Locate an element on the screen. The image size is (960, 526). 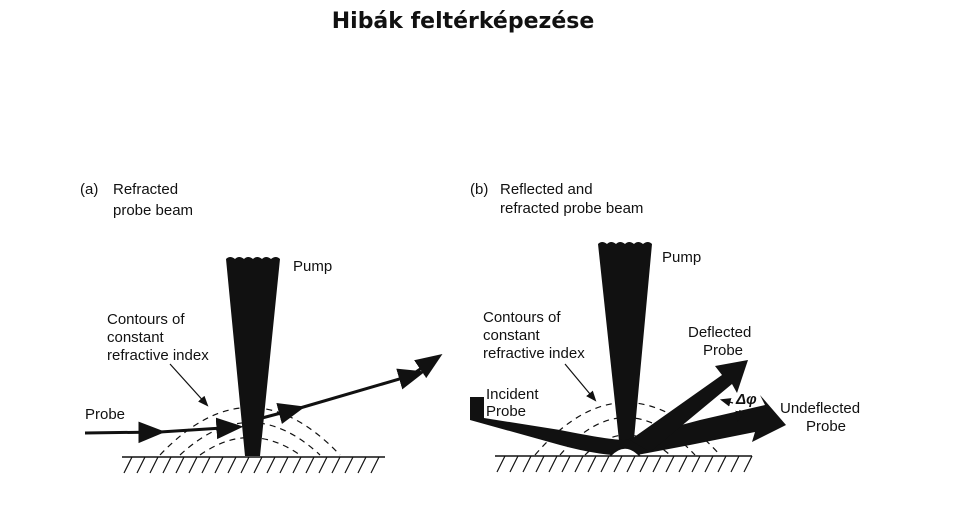
caption: Reflected and is located at coordinates (546, 189).